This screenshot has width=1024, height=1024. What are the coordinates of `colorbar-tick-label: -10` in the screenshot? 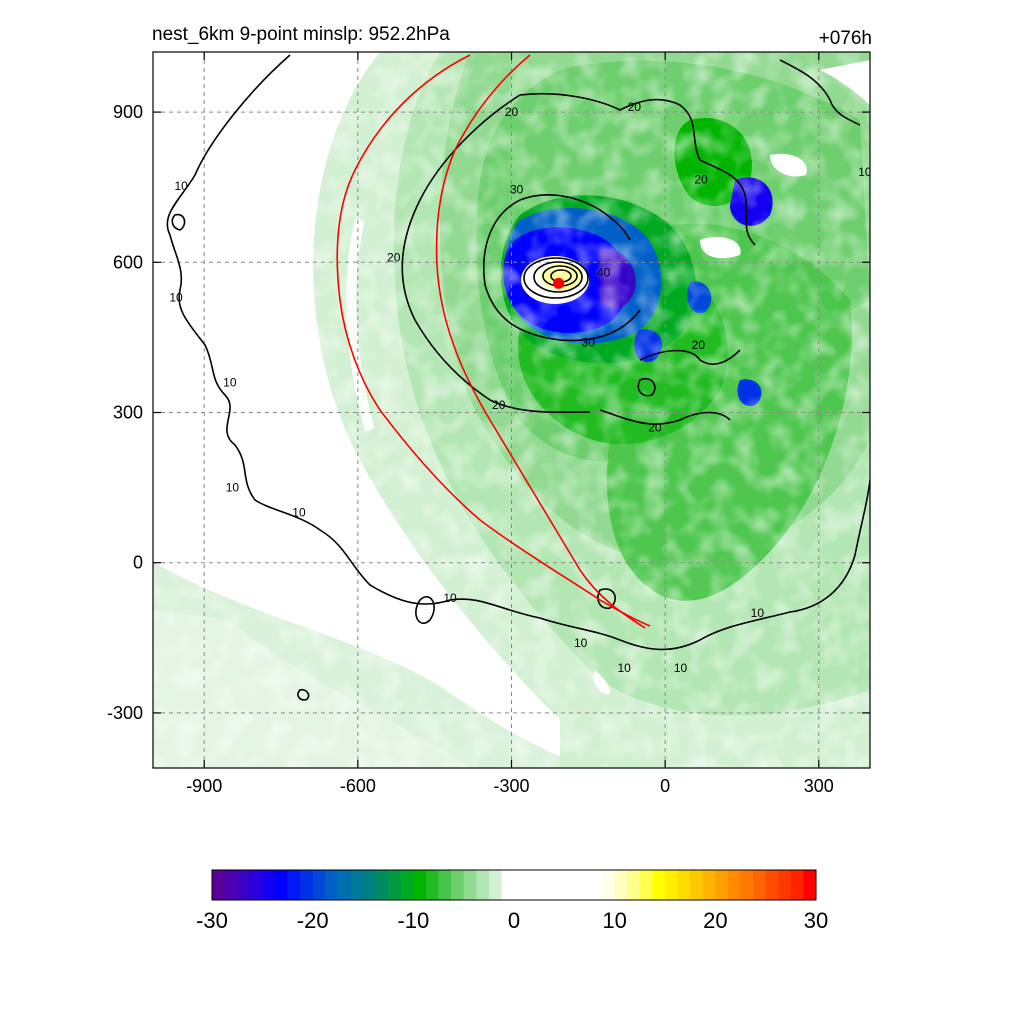 It's located at (413, 920).